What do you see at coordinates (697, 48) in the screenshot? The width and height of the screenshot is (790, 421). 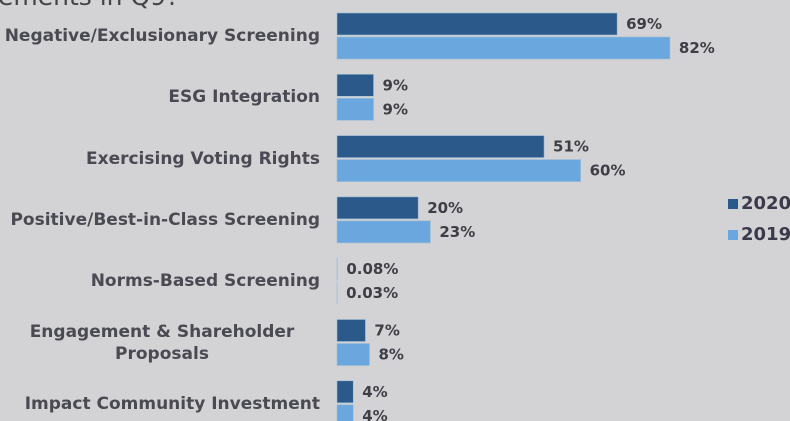 I see `value-label: 82%` at bounding box center [697, 48].